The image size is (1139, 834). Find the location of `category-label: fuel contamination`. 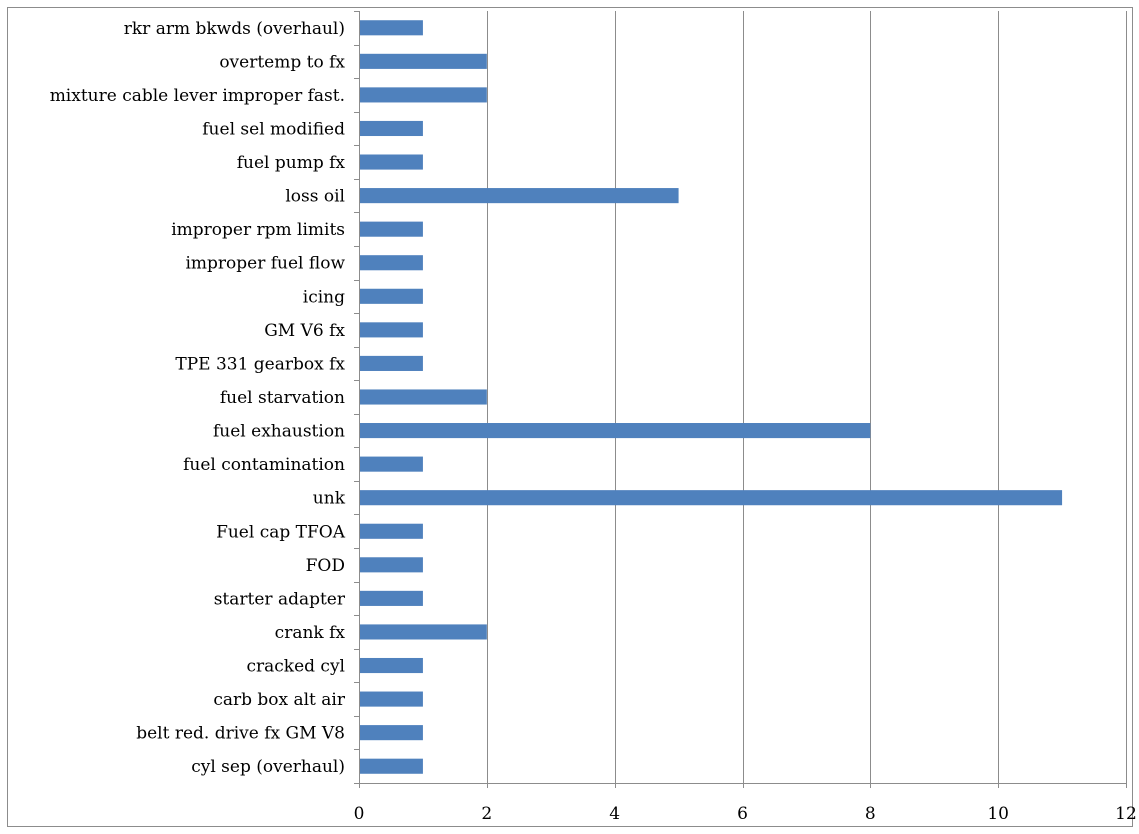

category-label: fuel contamination is located at coordinates (264, 465).